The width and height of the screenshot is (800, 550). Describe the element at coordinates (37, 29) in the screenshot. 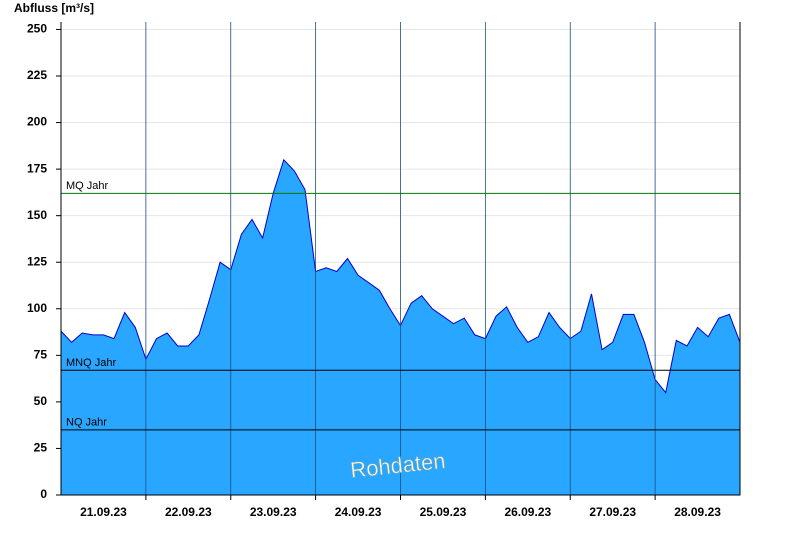

I see `y-tick-label: 250` at that location.